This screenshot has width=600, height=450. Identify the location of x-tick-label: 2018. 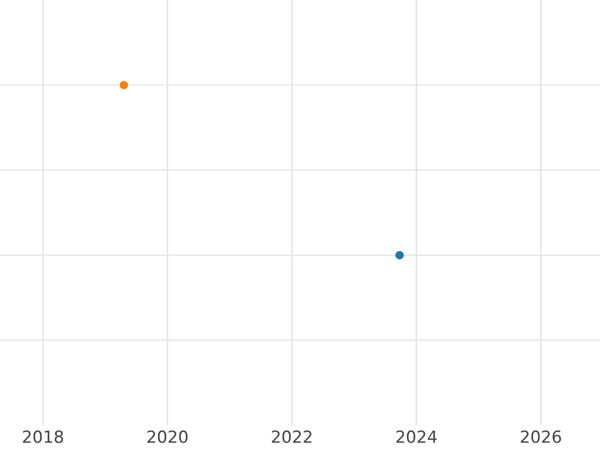
(43, 437).